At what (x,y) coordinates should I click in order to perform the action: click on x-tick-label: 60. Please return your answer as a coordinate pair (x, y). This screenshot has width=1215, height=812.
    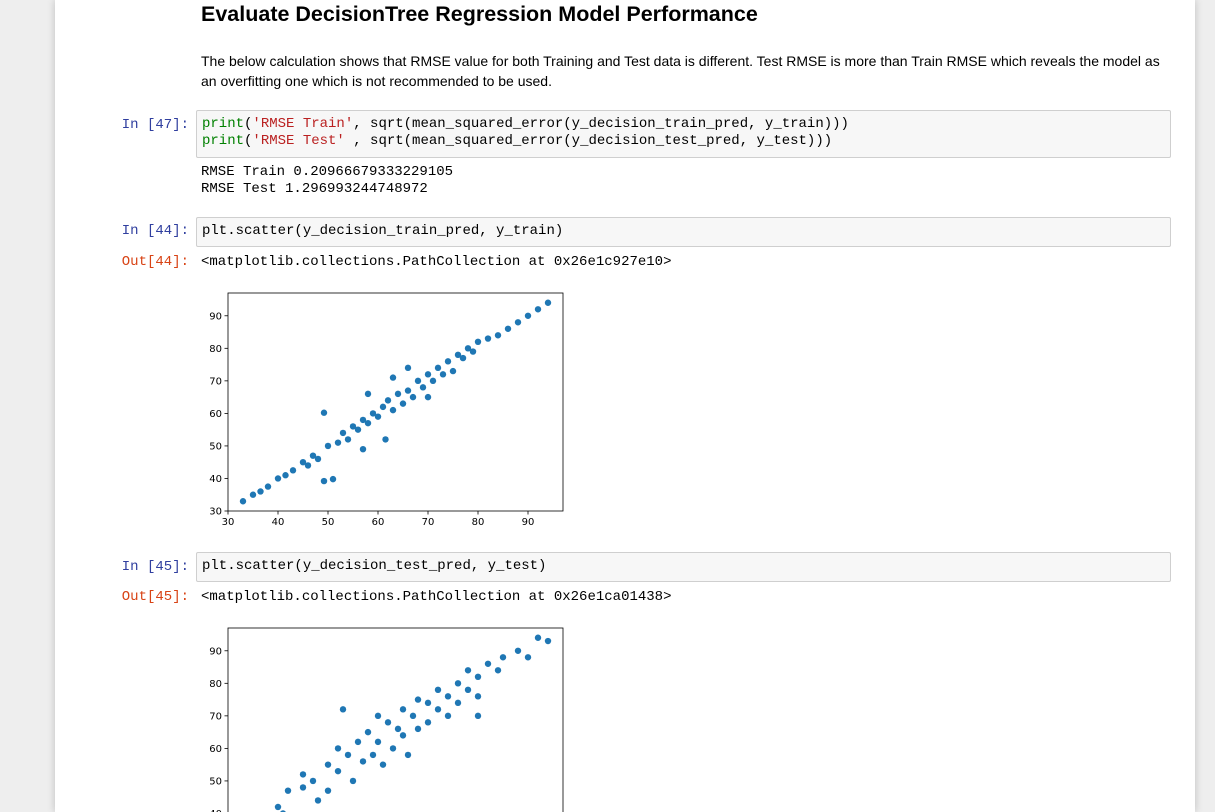
    Looking at the image, I should click on (378, 522).